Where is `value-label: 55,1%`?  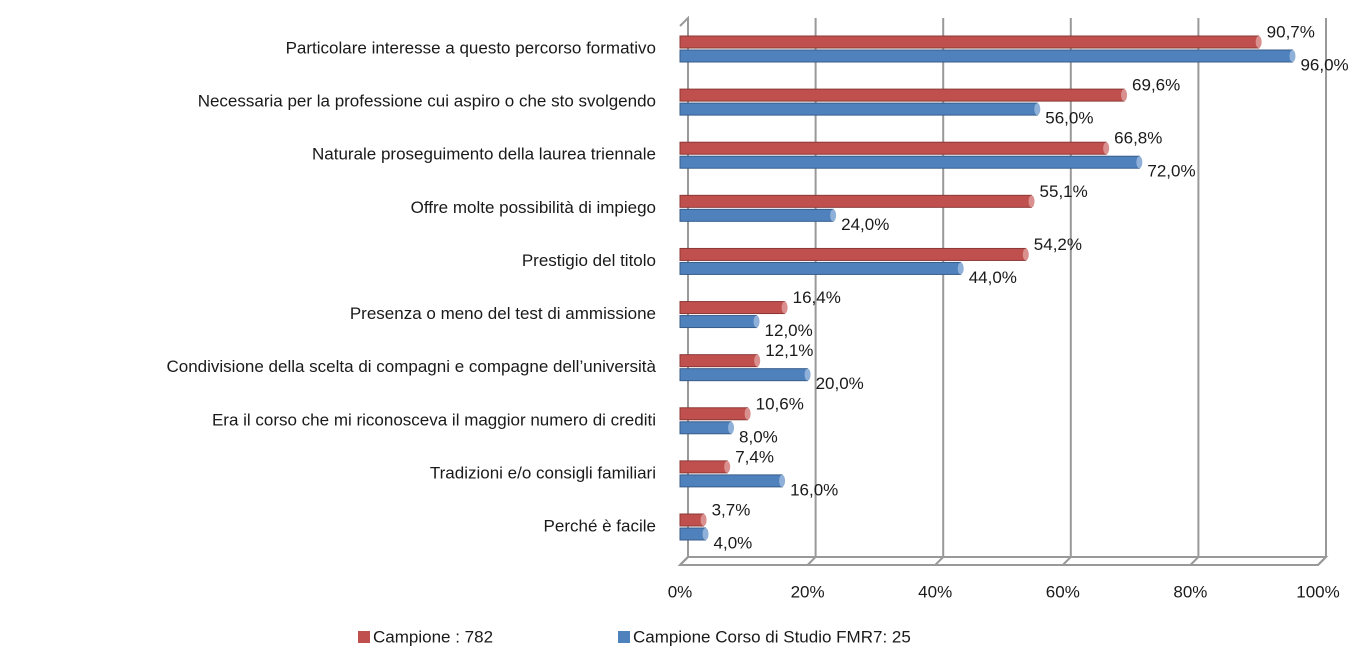 value-label: 55,1% is located at coordinates (1064, 191).